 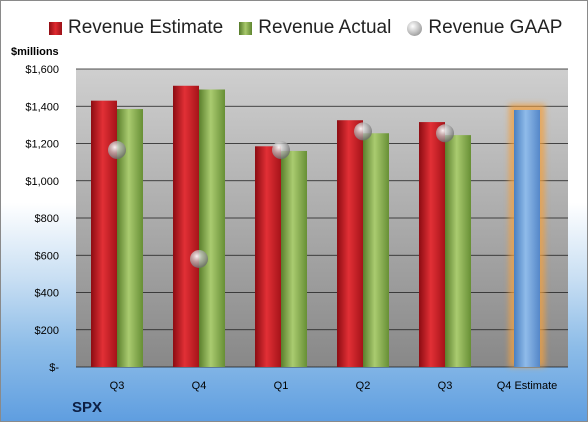 I want to click on legend-label-gaap: Revenue GAAP, so click(x=495, y=27).